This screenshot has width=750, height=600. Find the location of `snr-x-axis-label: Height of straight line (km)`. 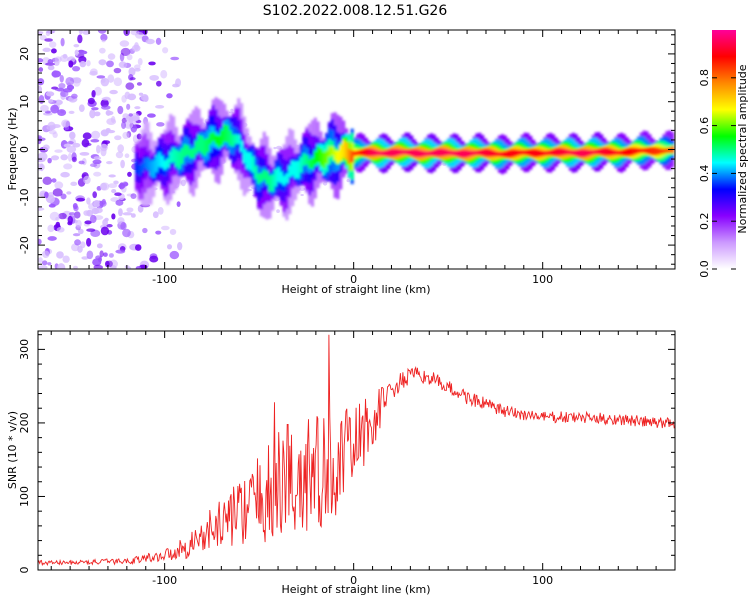

snr-x-axis-label: Height of straight line (km) is located at coordinates (355, 589).